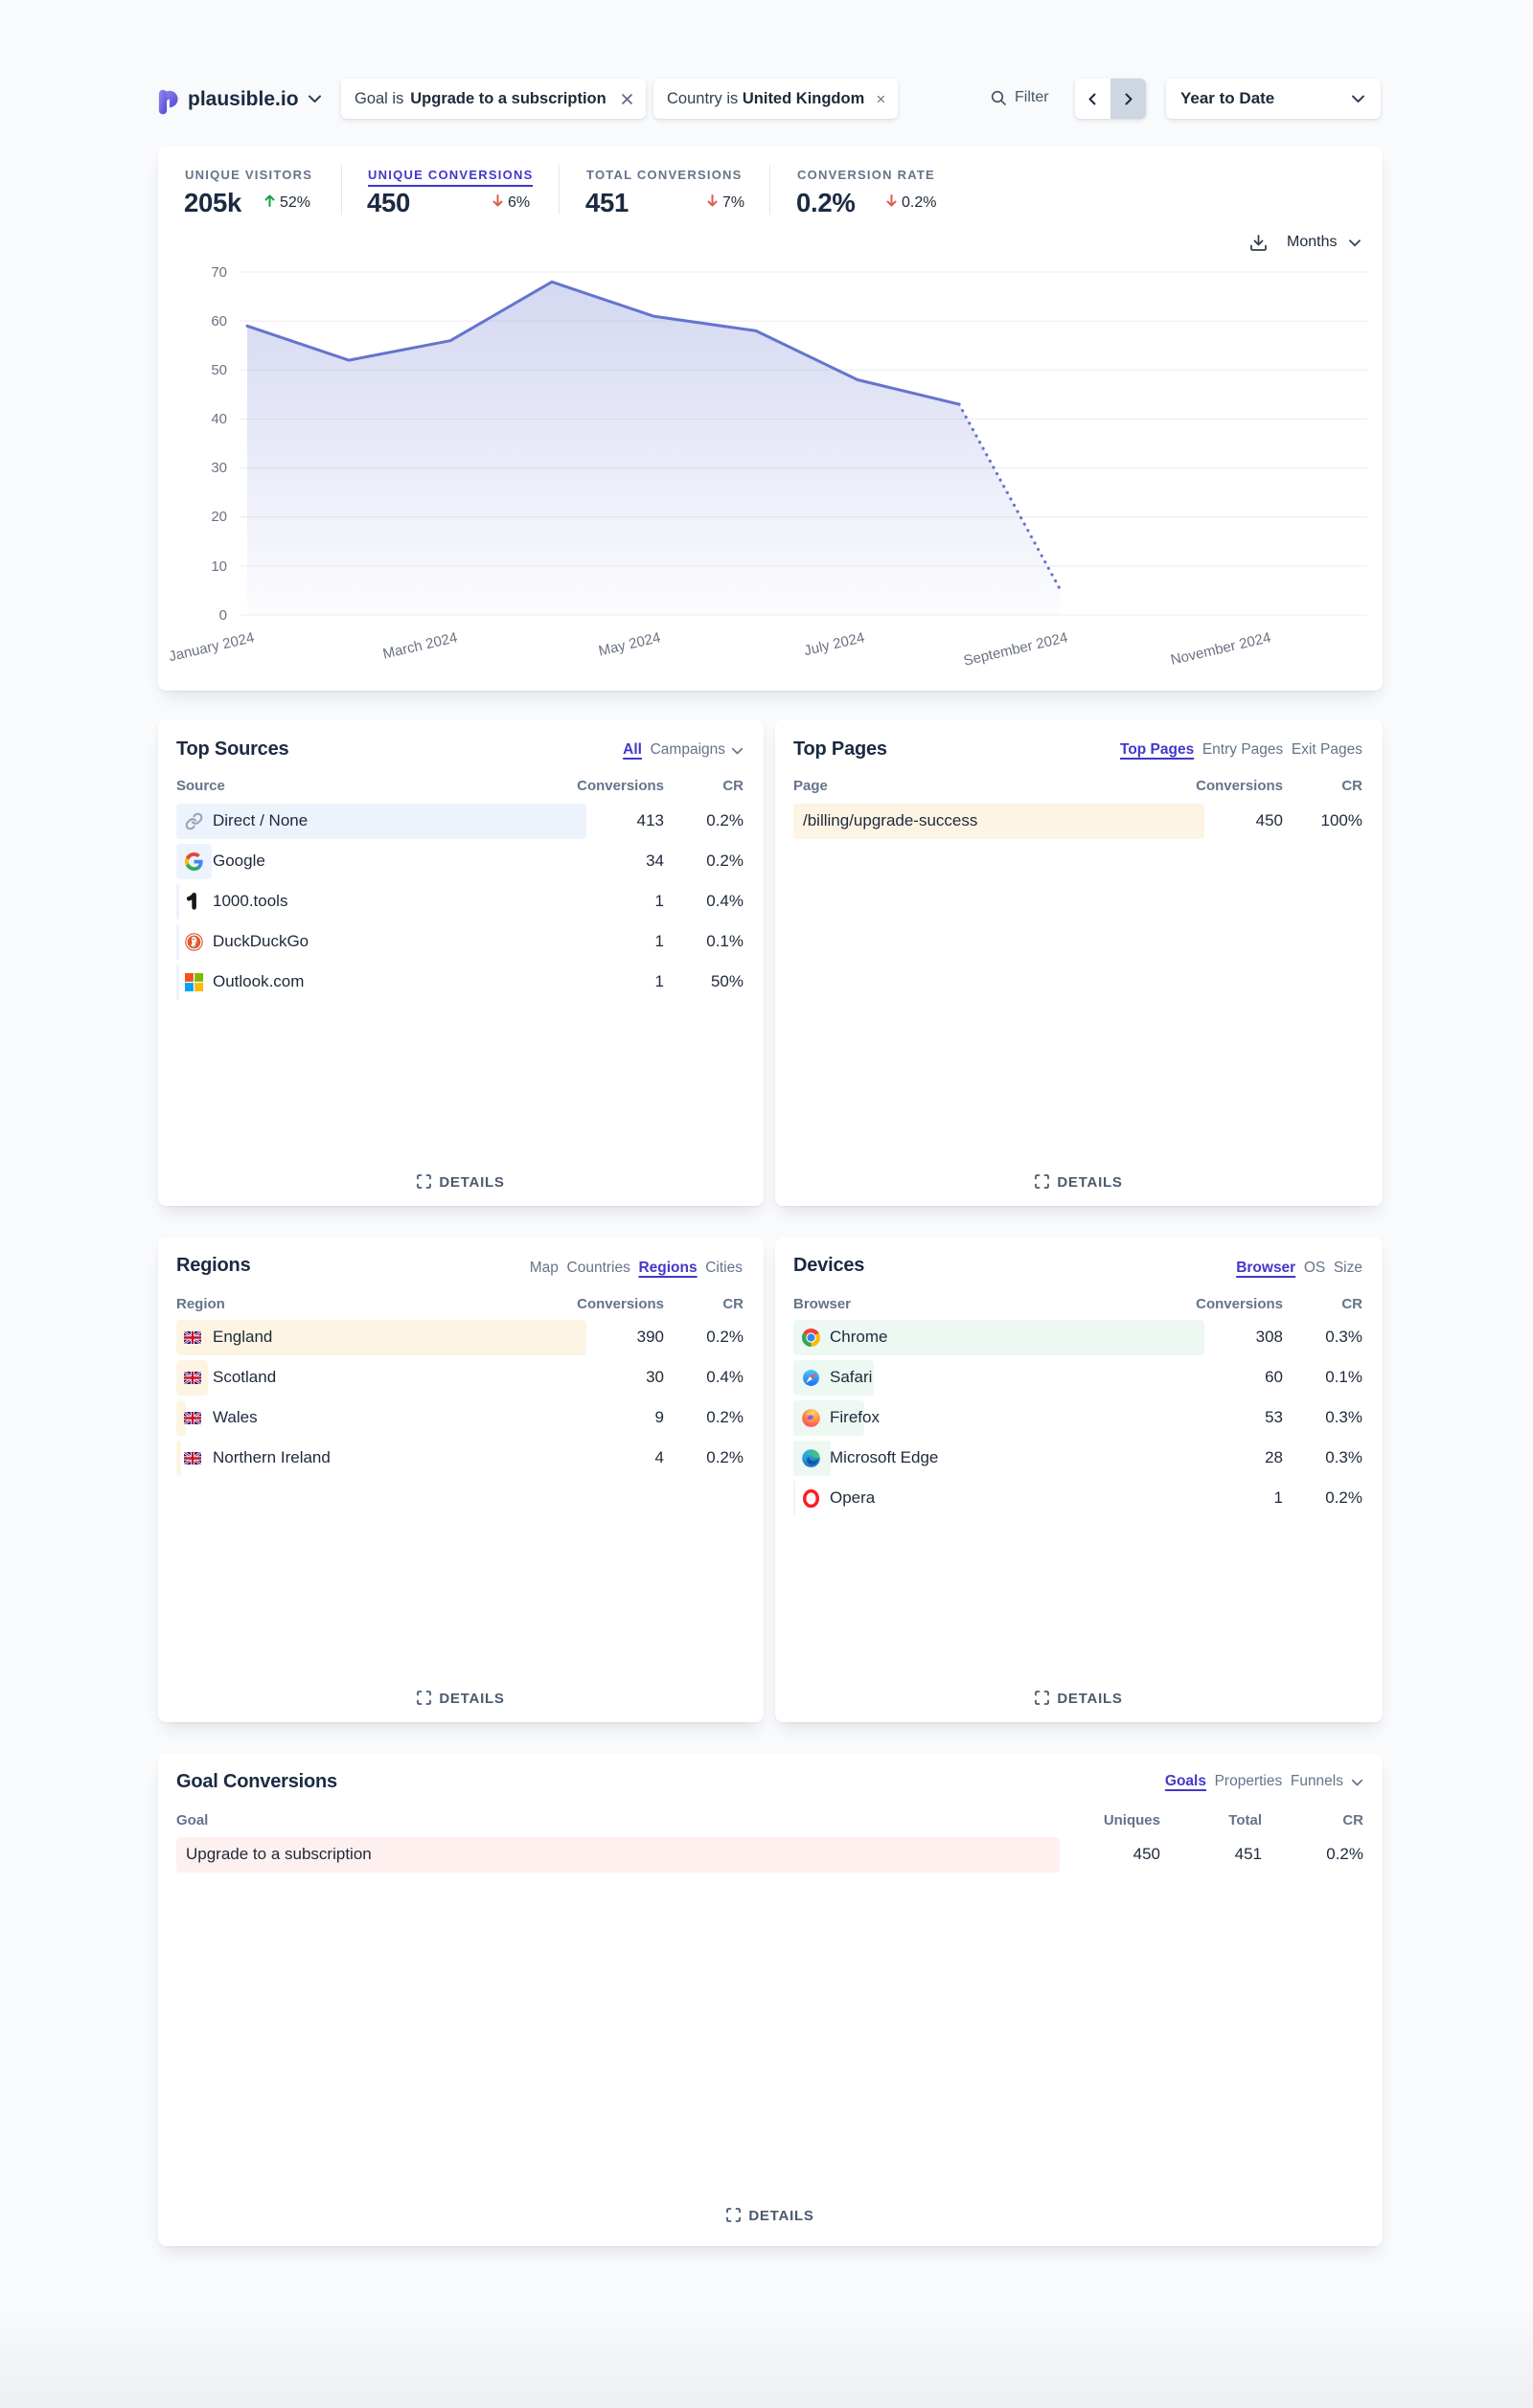 This screenshot has width=1533, height=2408. I want to click on svg-text: July 2024, so click(834, 644).